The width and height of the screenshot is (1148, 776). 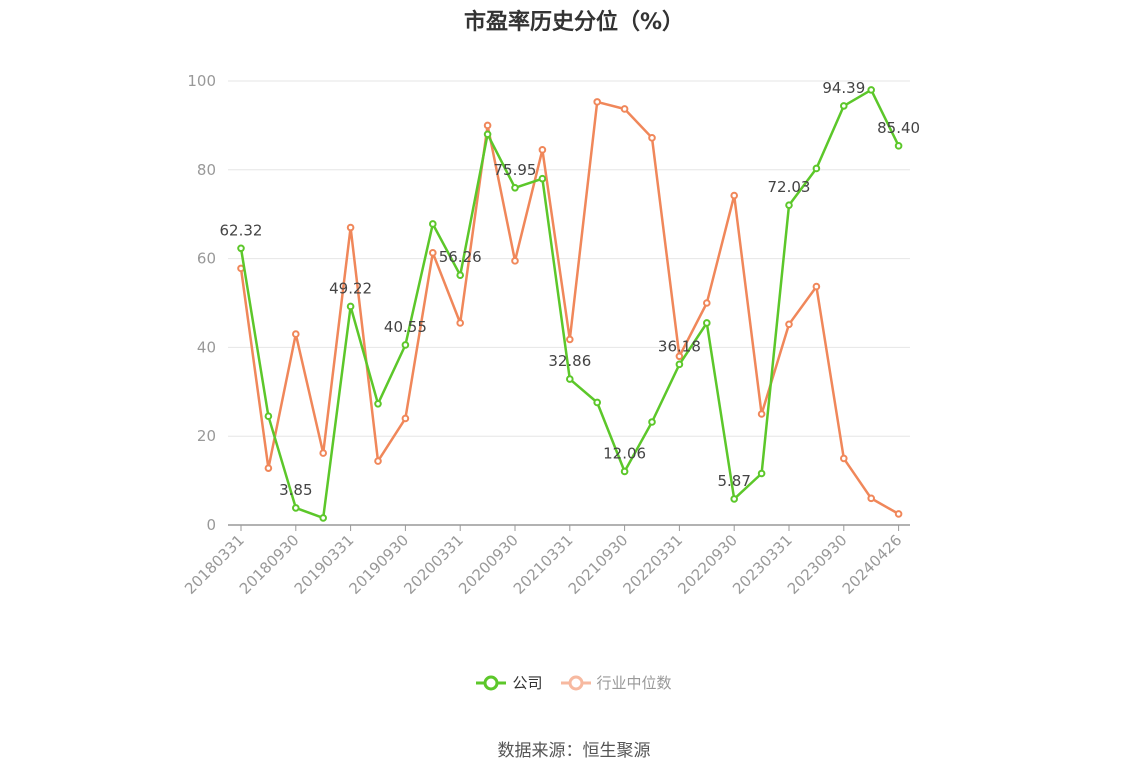 I want to click on y-tick-label: 20, so click(x=206, y=436).